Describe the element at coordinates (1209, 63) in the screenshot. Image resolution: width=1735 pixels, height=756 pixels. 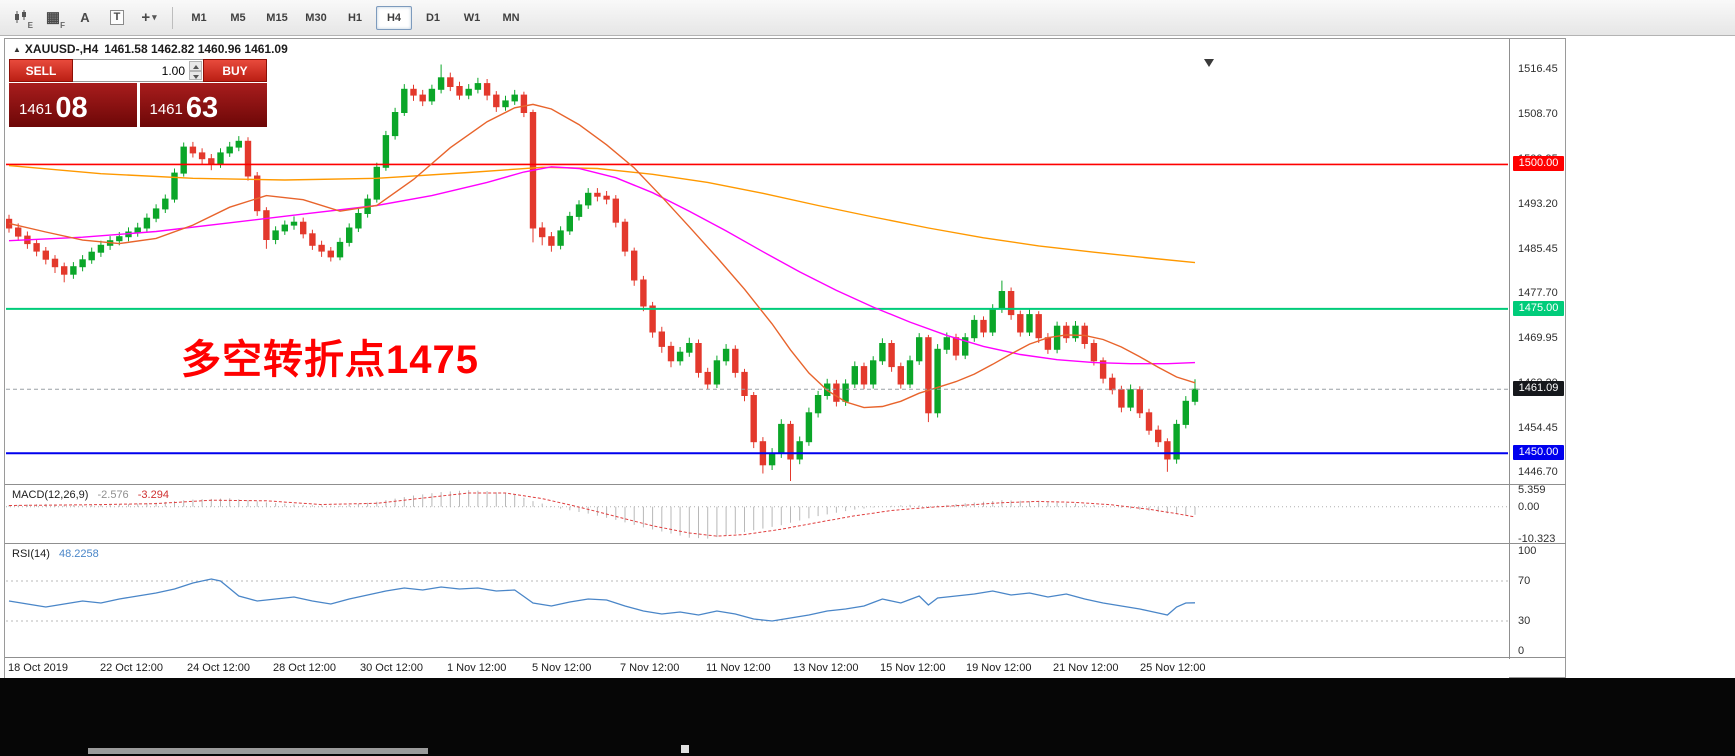
I see `chart-shift-marker` at that location.